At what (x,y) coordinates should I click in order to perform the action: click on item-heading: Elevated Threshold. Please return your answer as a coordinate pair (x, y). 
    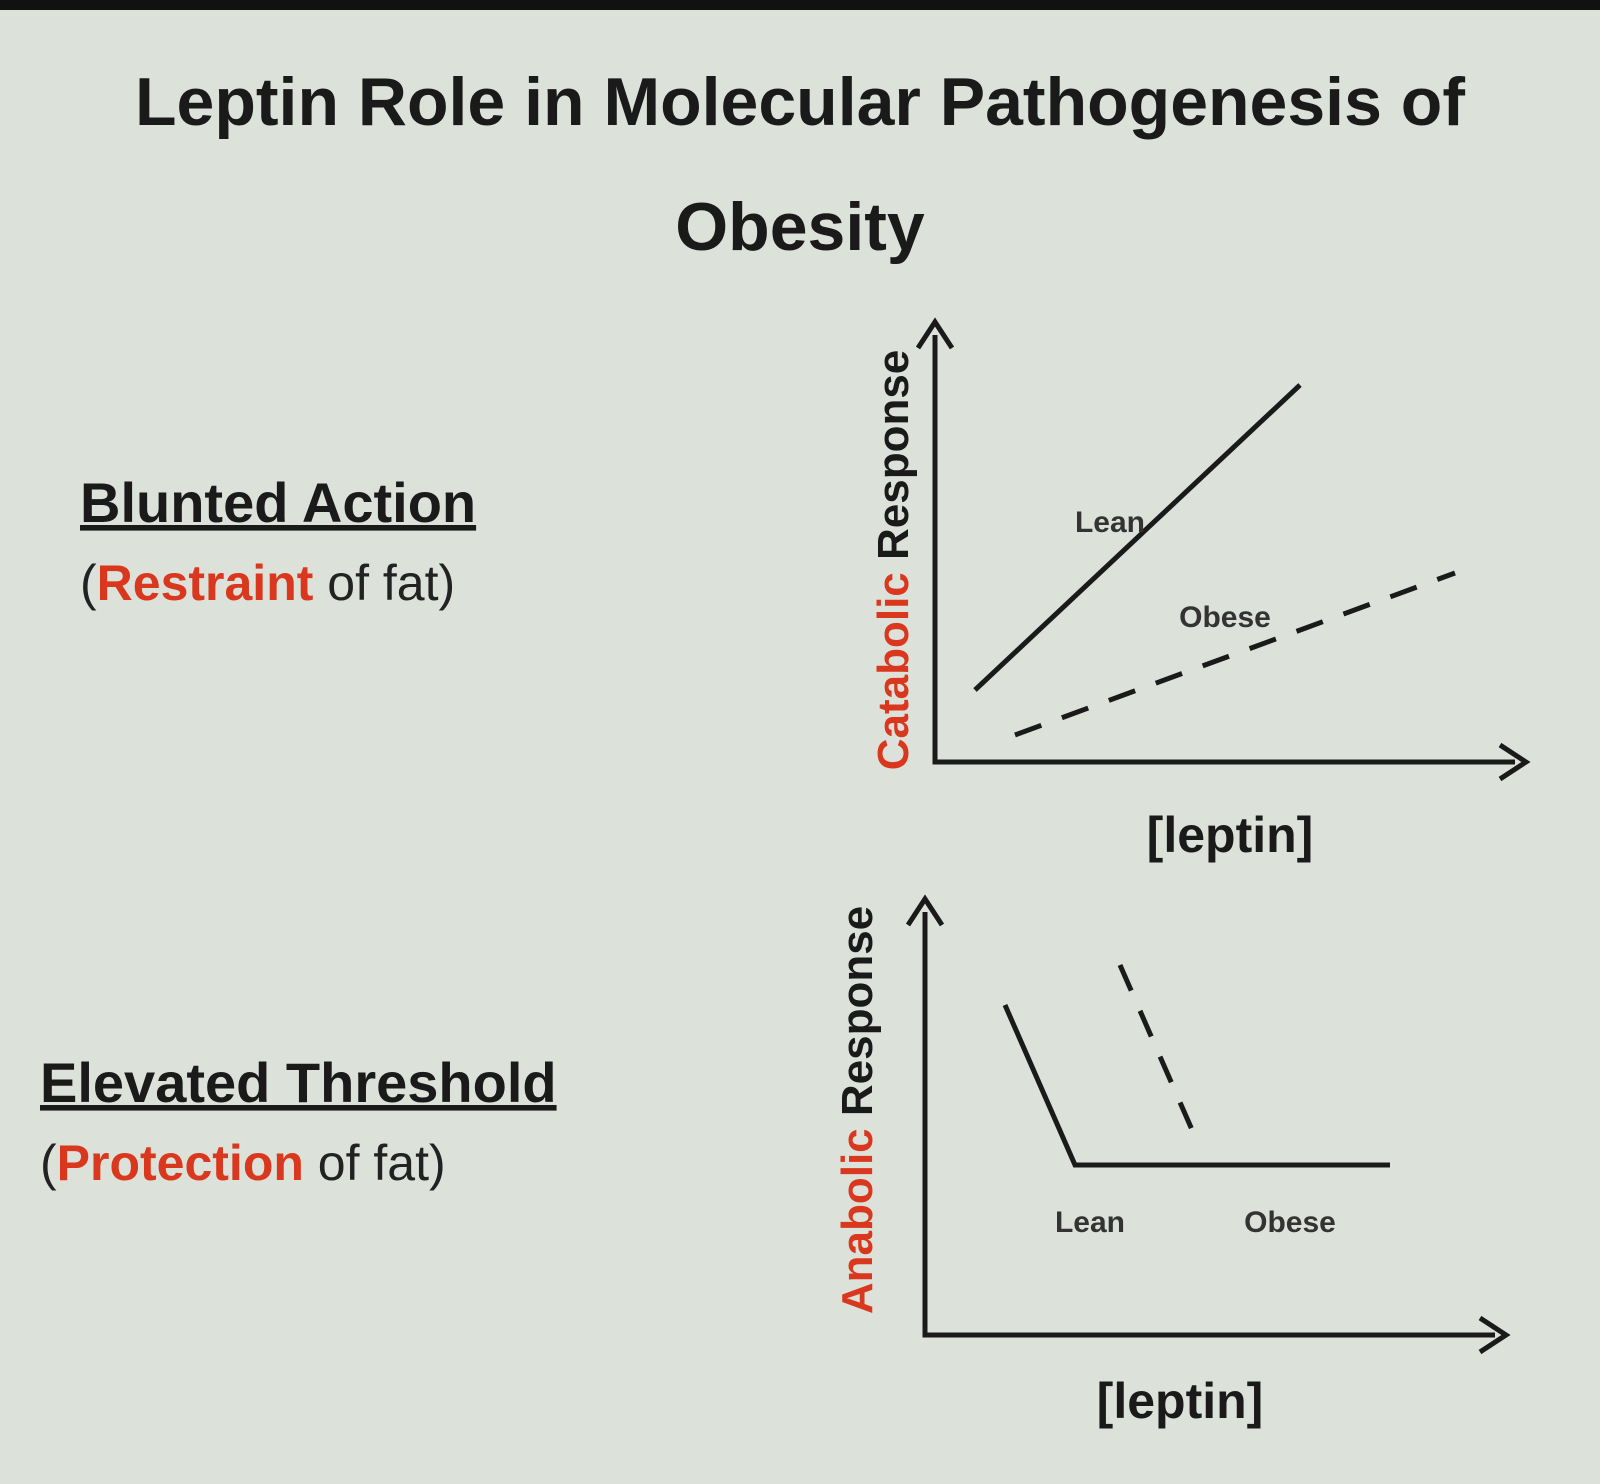
    Looking at the image, I should click on (298, 1082).